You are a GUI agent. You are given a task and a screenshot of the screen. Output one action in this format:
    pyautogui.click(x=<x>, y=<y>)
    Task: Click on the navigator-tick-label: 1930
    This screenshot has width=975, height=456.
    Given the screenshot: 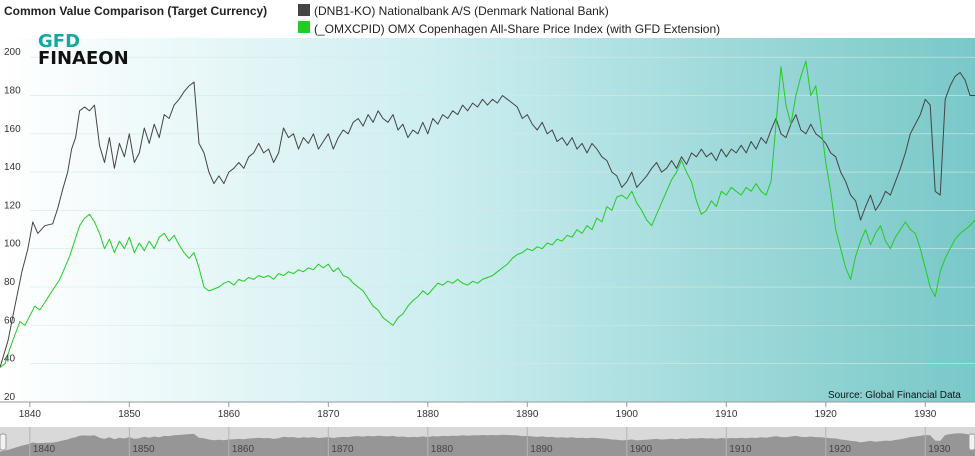 What is the action you would take?
    pyautogui.click(x=939, y=449)
    